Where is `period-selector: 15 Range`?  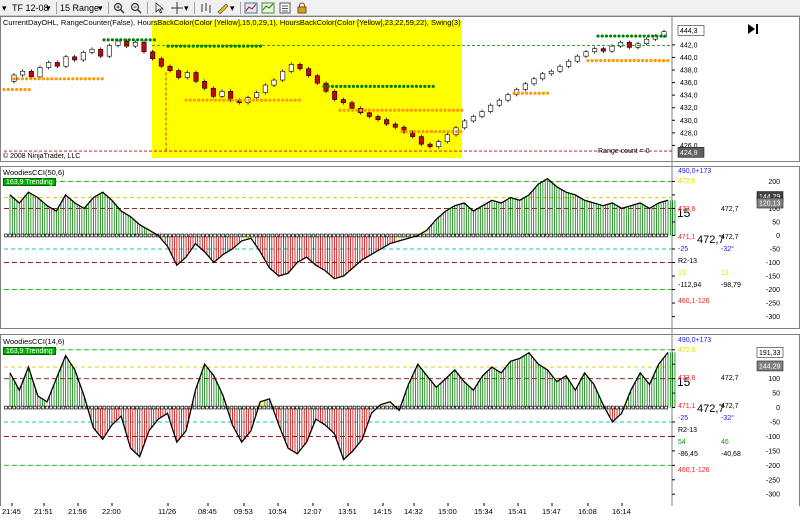 period-selector: 15 Range is located at coordinates (80, 8).